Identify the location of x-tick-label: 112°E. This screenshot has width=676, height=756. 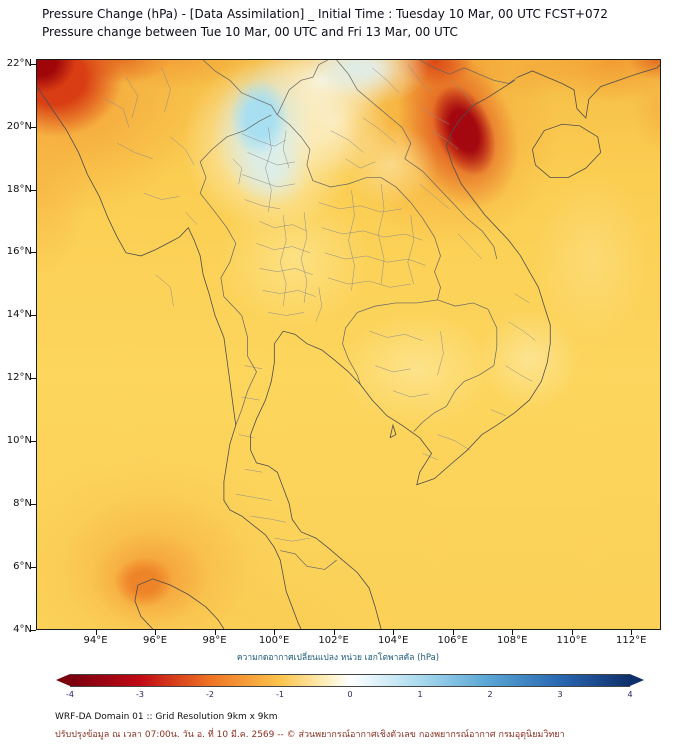
(631, 640).